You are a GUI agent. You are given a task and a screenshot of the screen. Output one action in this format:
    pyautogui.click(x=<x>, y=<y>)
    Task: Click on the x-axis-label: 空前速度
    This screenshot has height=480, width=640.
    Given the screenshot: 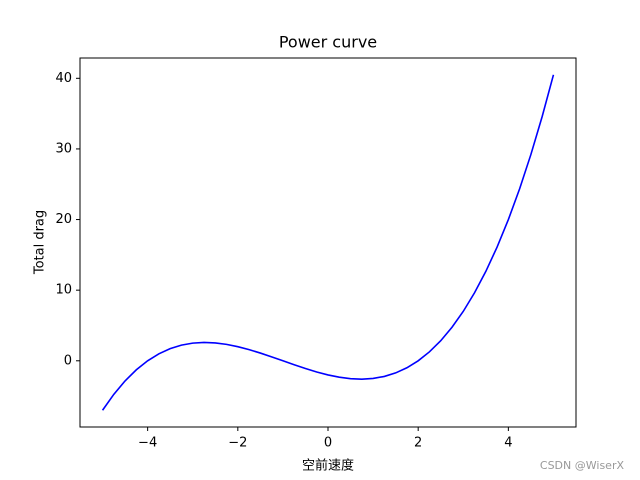 What is the action you would take?
    pyautogui.click(x=328, y=466)
    